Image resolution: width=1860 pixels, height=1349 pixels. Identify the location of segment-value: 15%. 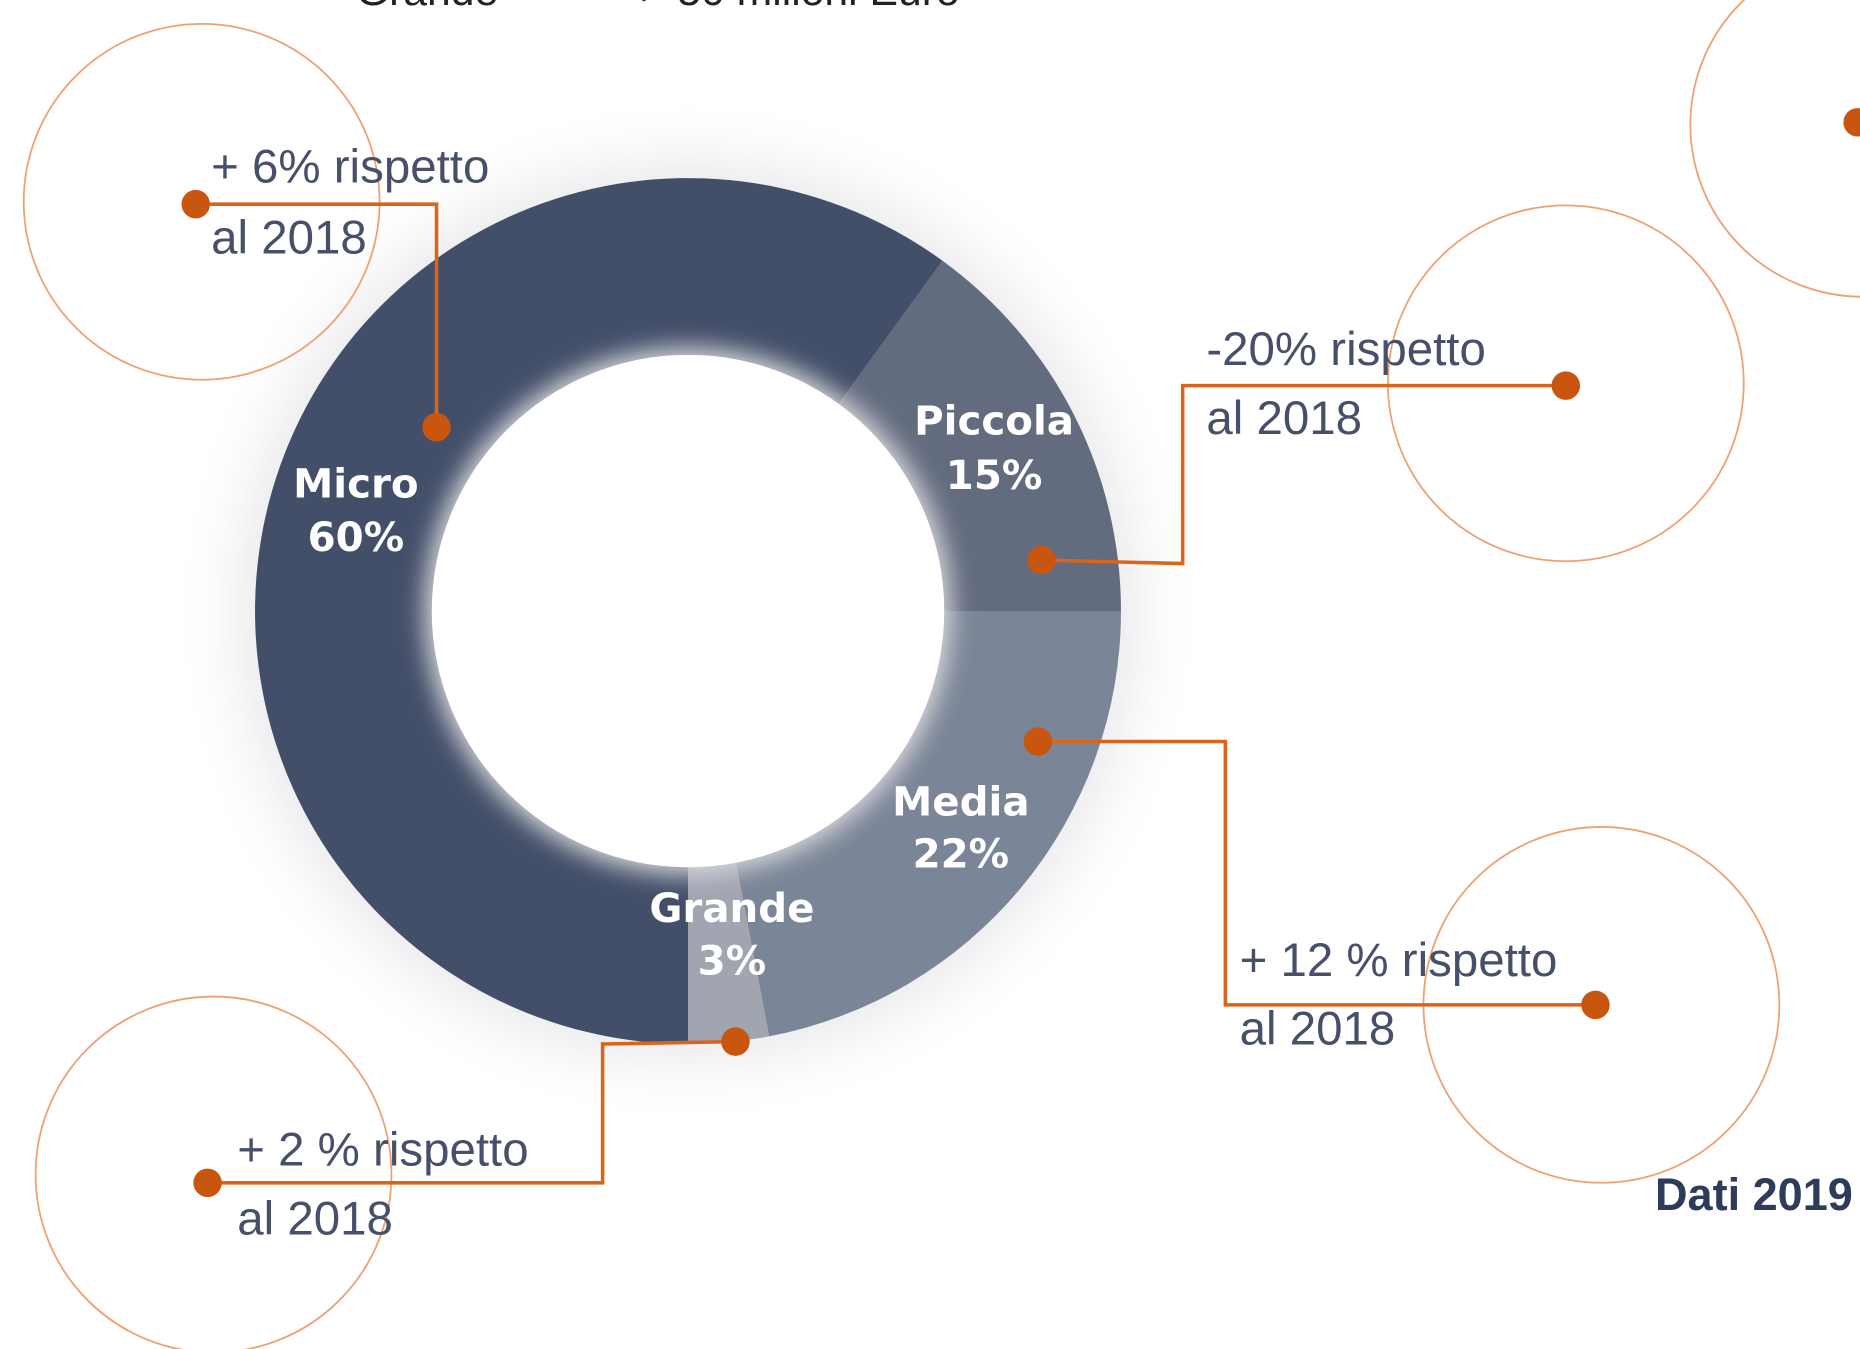
(994, 475).